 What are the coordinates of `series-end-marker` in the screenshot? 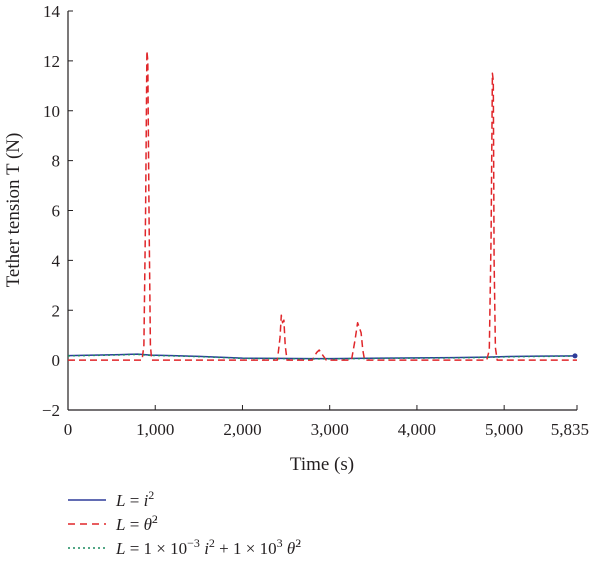 It's located at (575, 356).